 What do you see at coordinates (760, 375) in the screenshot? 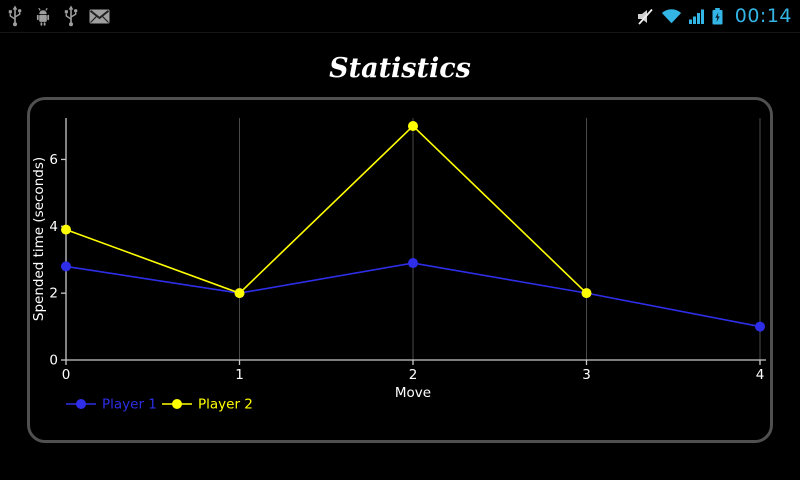
I see `x-tick-label: 4` at bounding box center [760, 375].